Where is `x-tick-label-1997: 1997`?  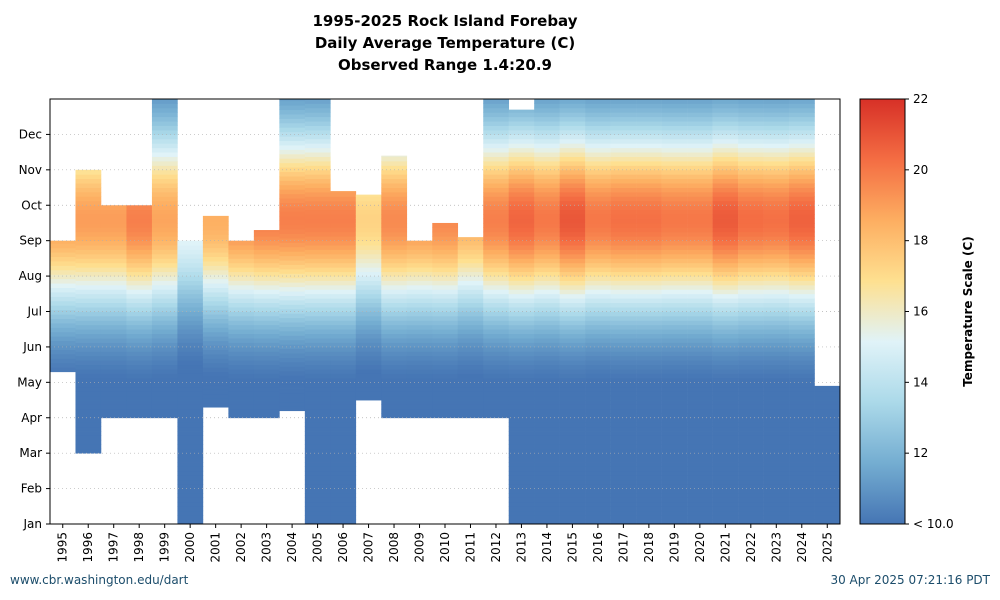 x-tick-label-1997: 1997 is located at coordinates (114, 547).